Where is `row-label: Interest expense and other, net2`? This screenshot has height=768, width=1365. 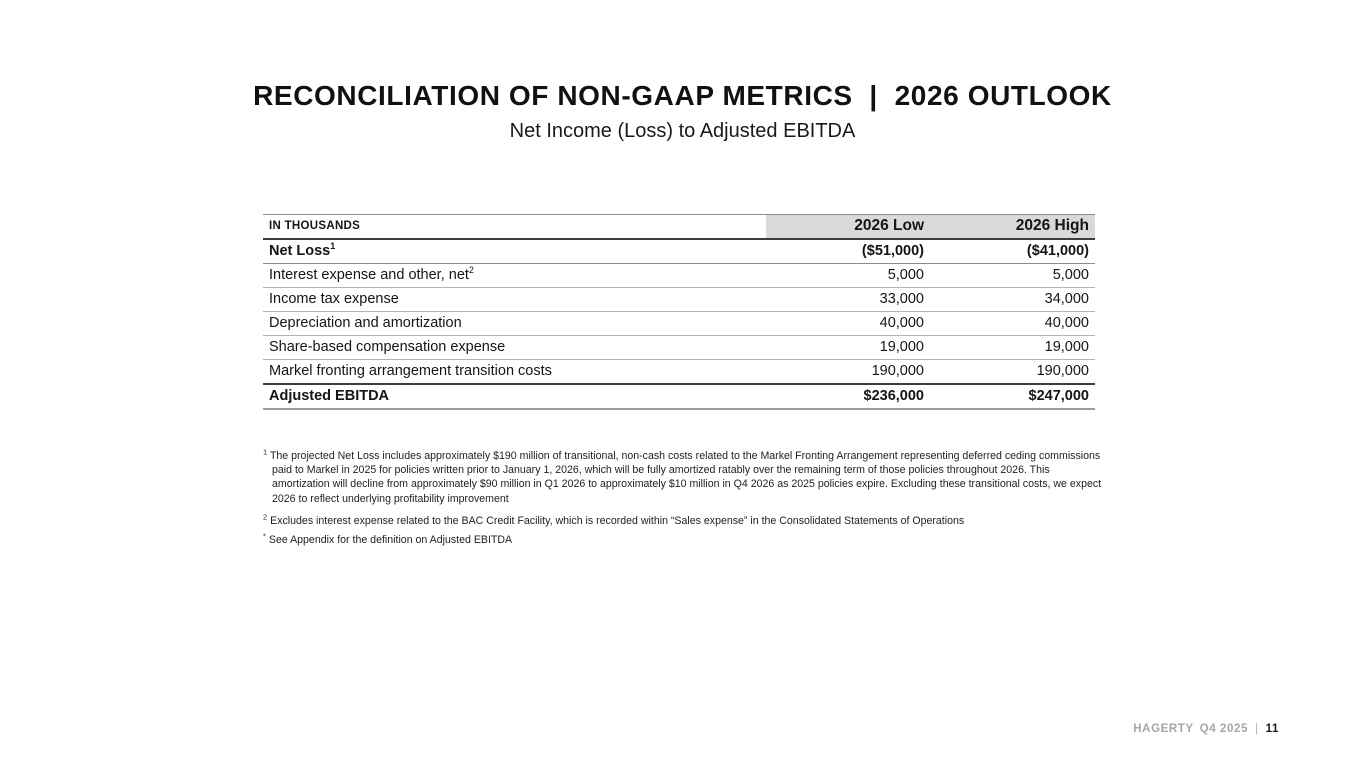
row-label: Interest expense and other, net2 is located at coordinates (371, 274).